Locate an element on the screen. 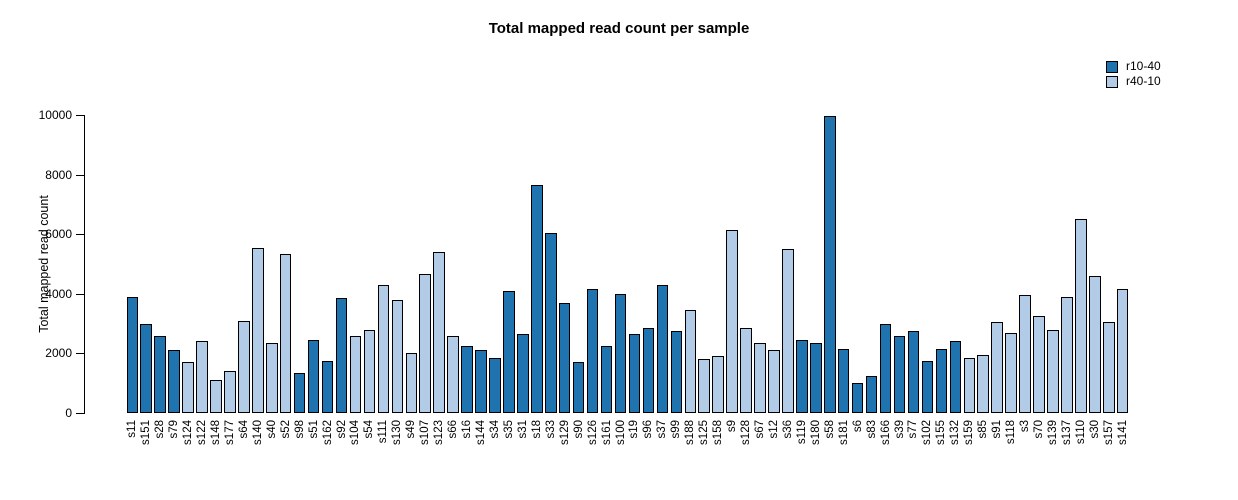 The height and width of the screenshot is (500, 1238). x-tick-label: s12 is located at coordinates (773, 429).